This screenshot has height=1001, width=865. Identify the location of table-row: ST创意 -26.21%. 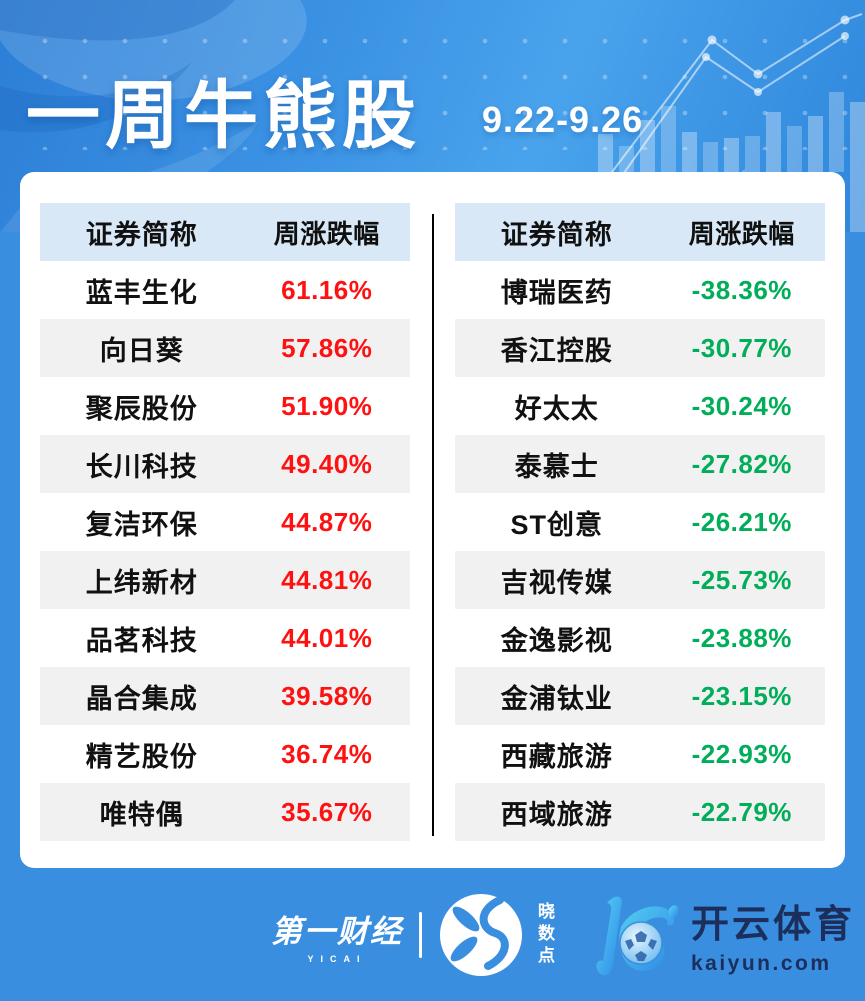
(640, 522).